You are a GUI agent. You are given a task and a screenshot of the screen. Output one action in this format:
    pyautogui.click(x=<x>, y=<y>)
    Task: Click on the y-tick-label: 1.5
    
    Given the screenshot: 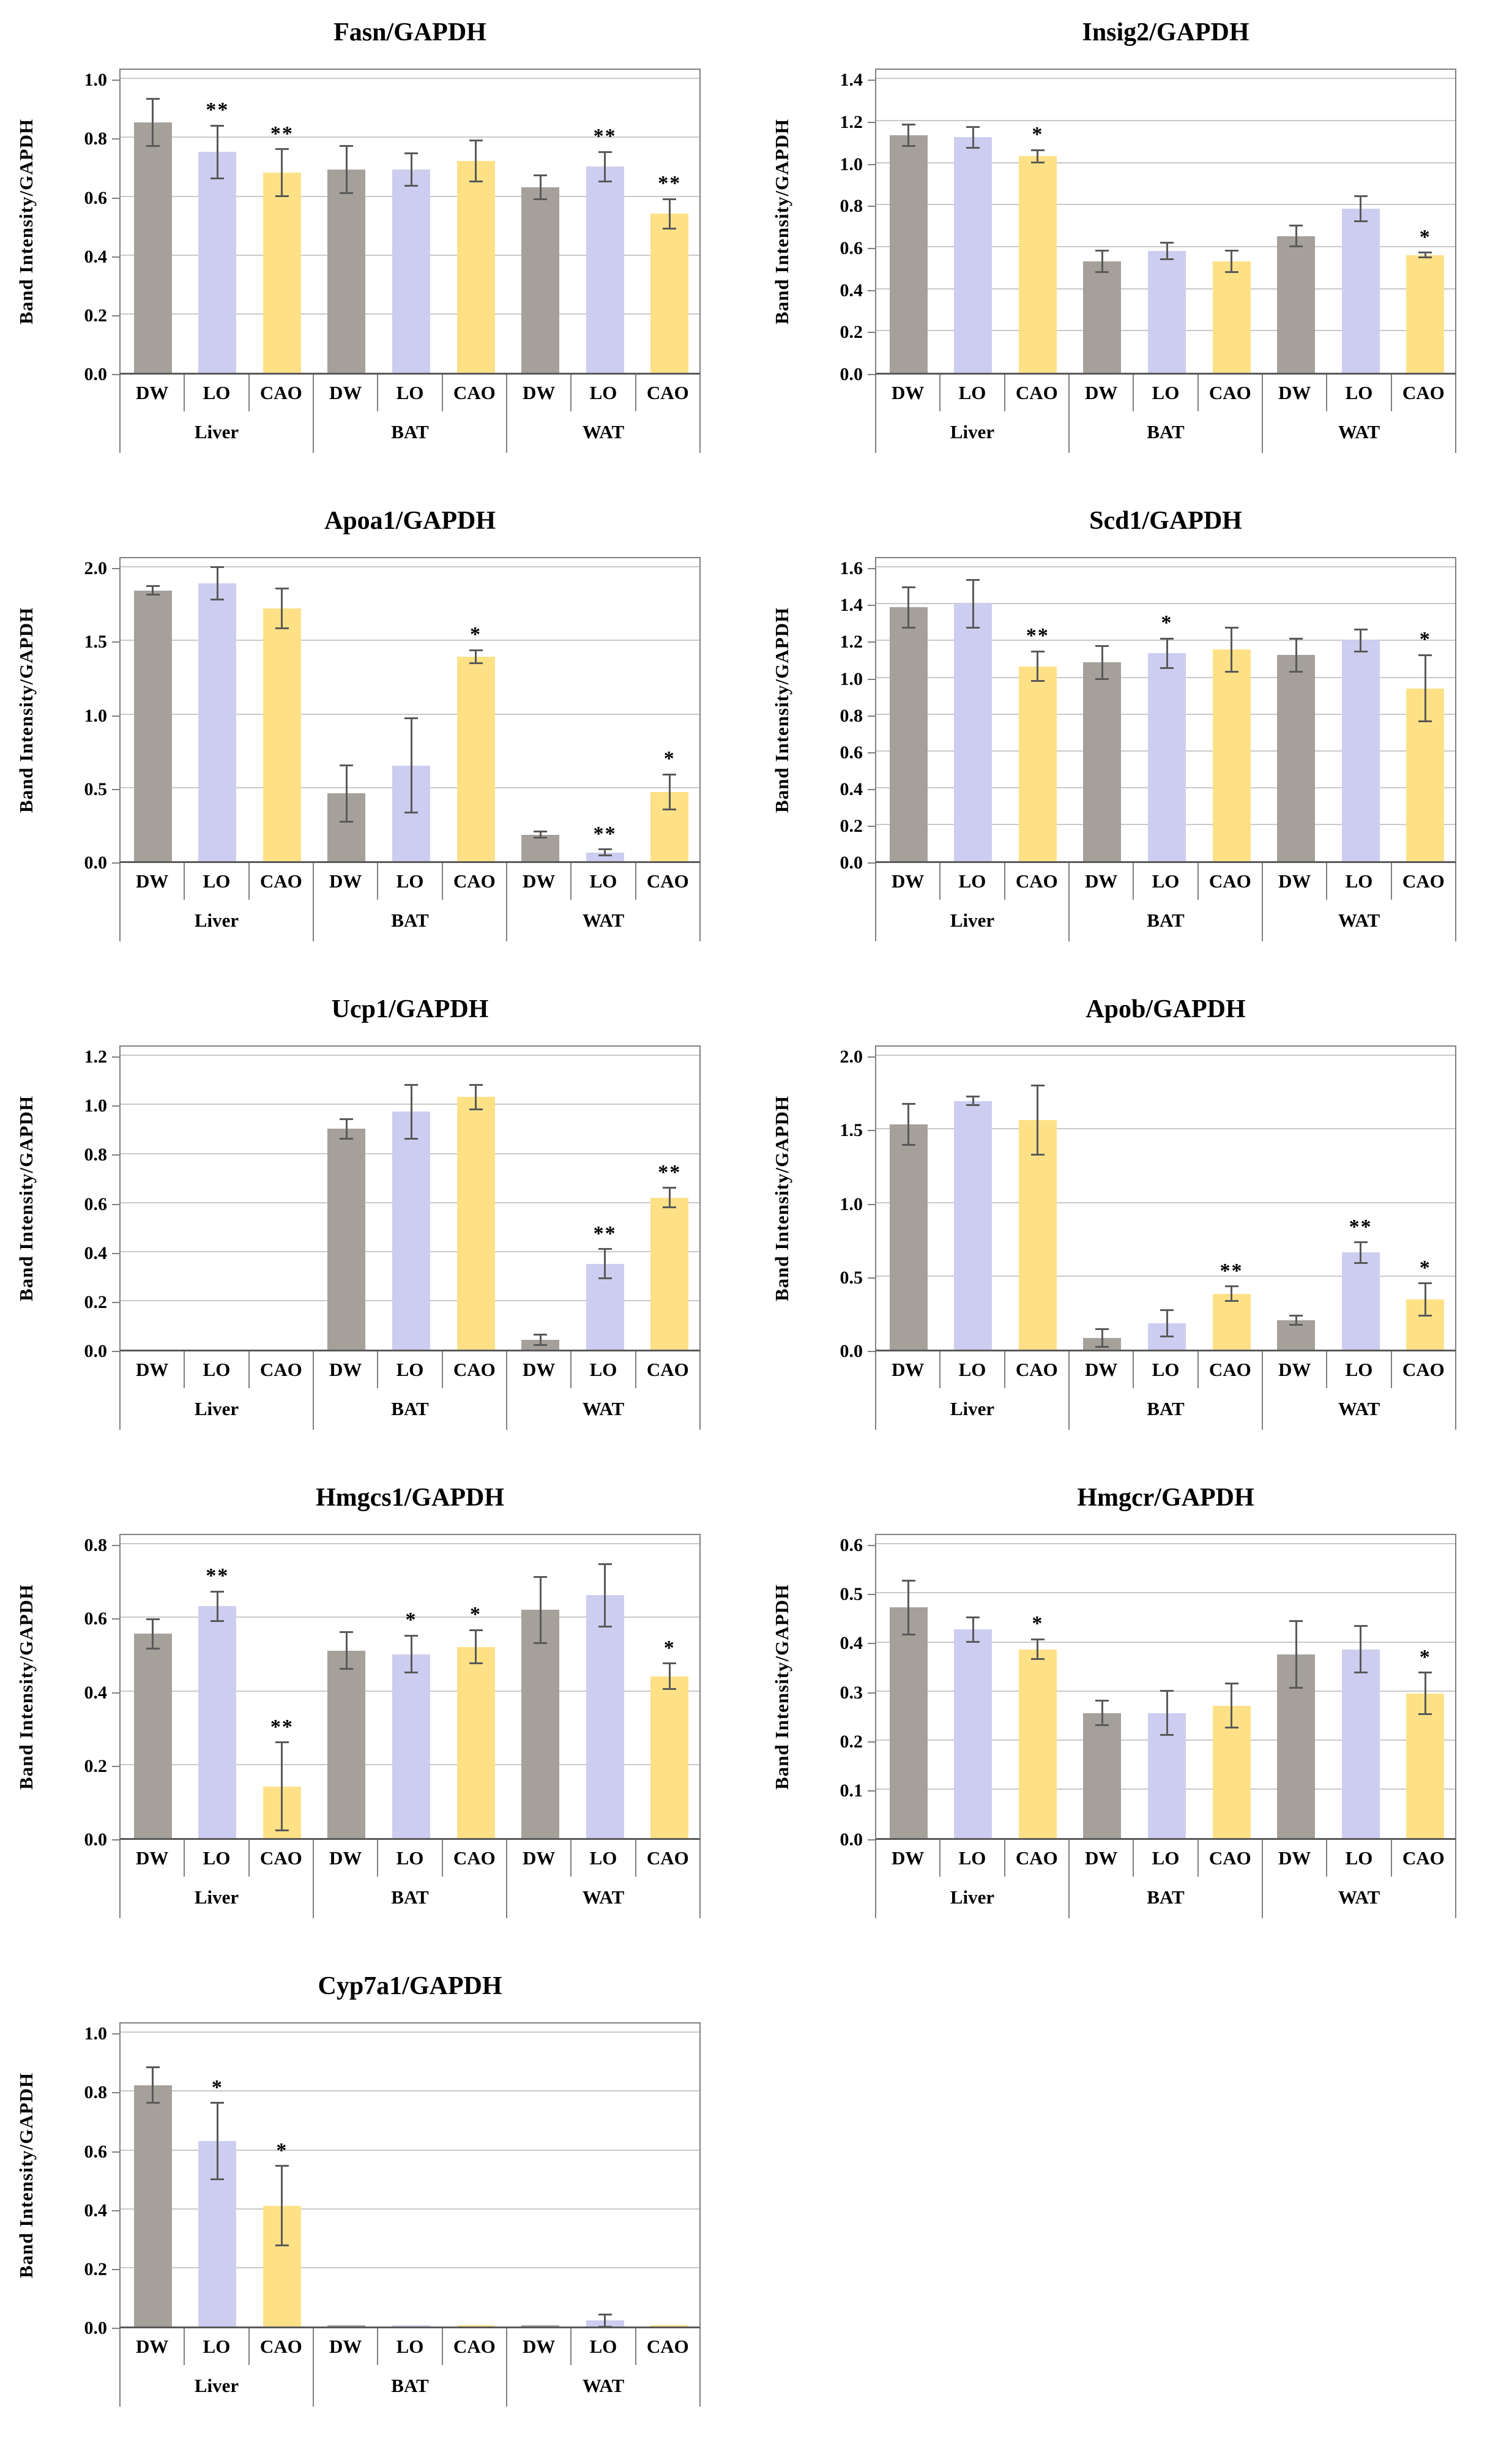 What is the action you would take?
    pyautogui.click(x=852, y=1130)
    